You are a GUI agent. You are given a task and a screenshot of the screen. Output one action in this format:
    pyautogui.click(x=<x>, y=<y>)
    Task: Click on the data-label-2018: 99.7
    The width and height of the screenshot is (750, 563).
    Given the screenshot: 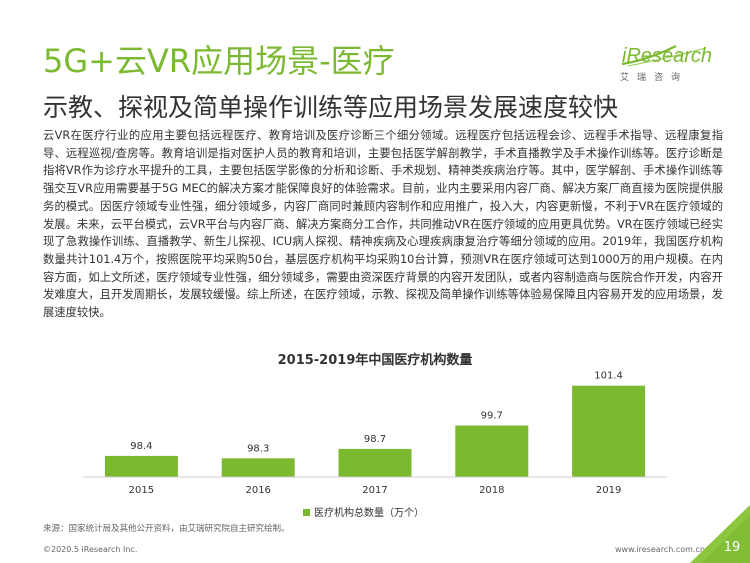 What is the action you would take?
    pyautogui.click(x=492, y=416)
    